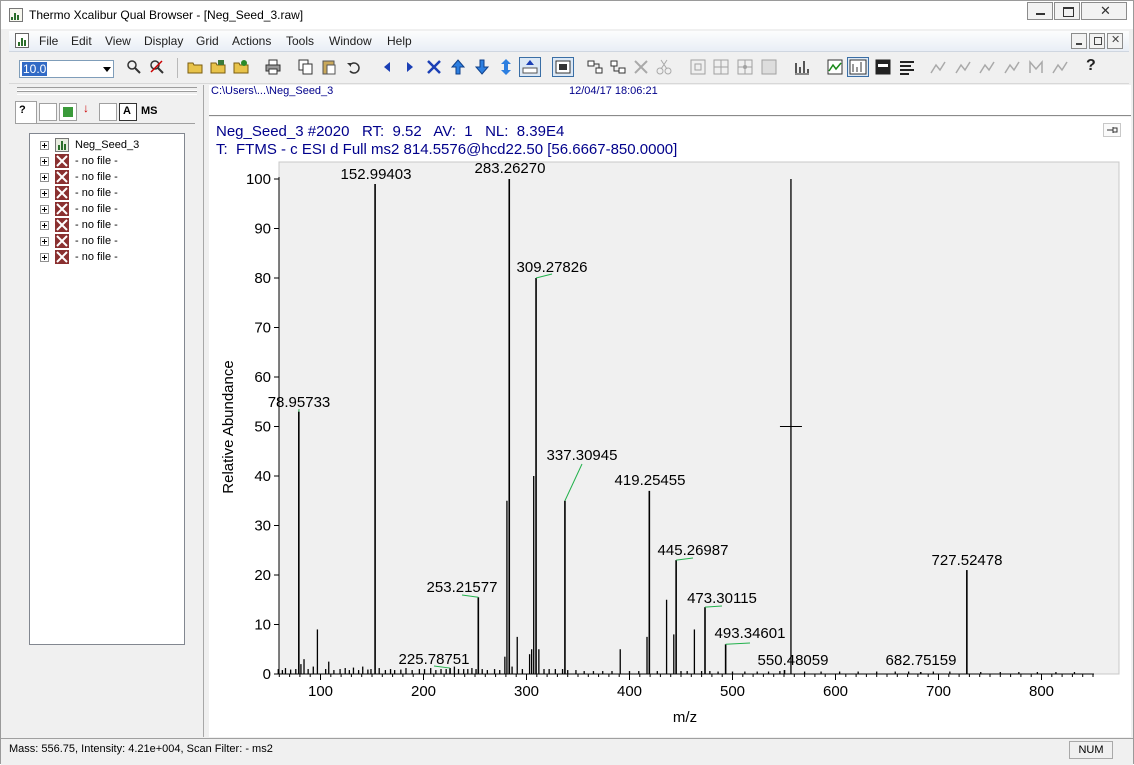  Describe the element at coordinates (858, 67) in the screenshot. I see `chromatogram-icon` at that location.